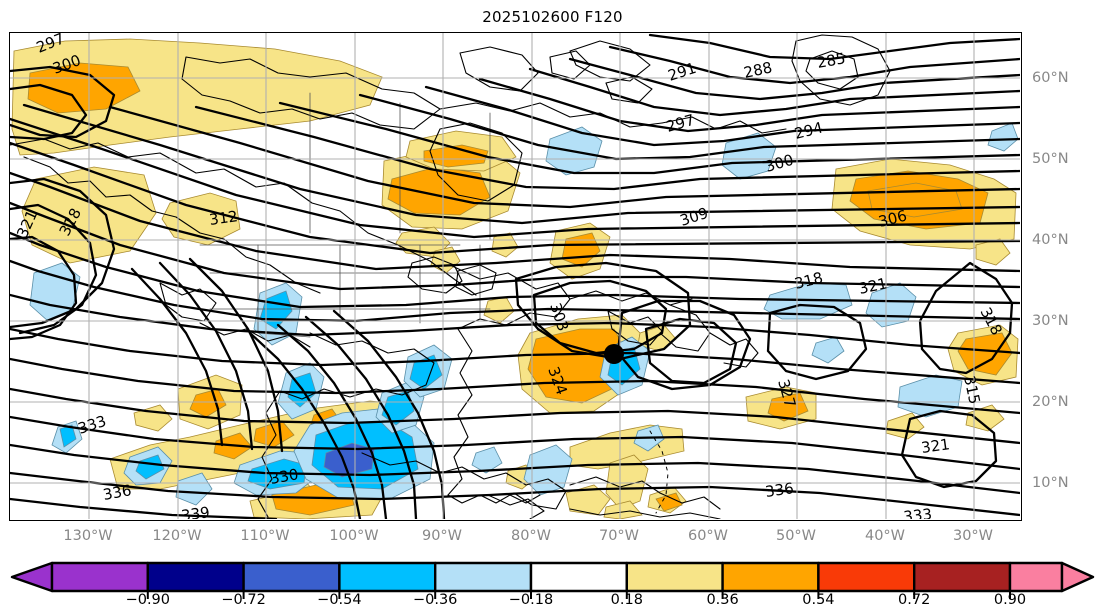  Describe the element at coordinates (354, 536) in the screenshot. I see `lon-tick-label: 100°W` at that location.